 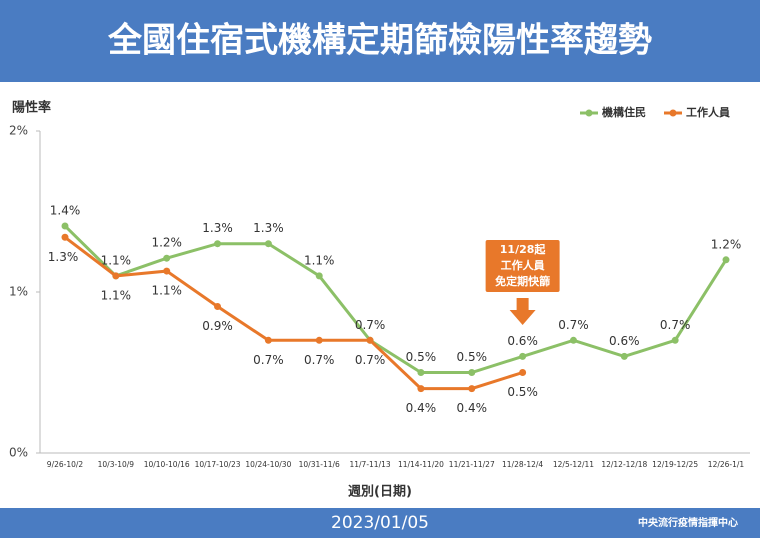 I want to click on x-tick-label: 9/26-10/2, so click(x=65, y=464).